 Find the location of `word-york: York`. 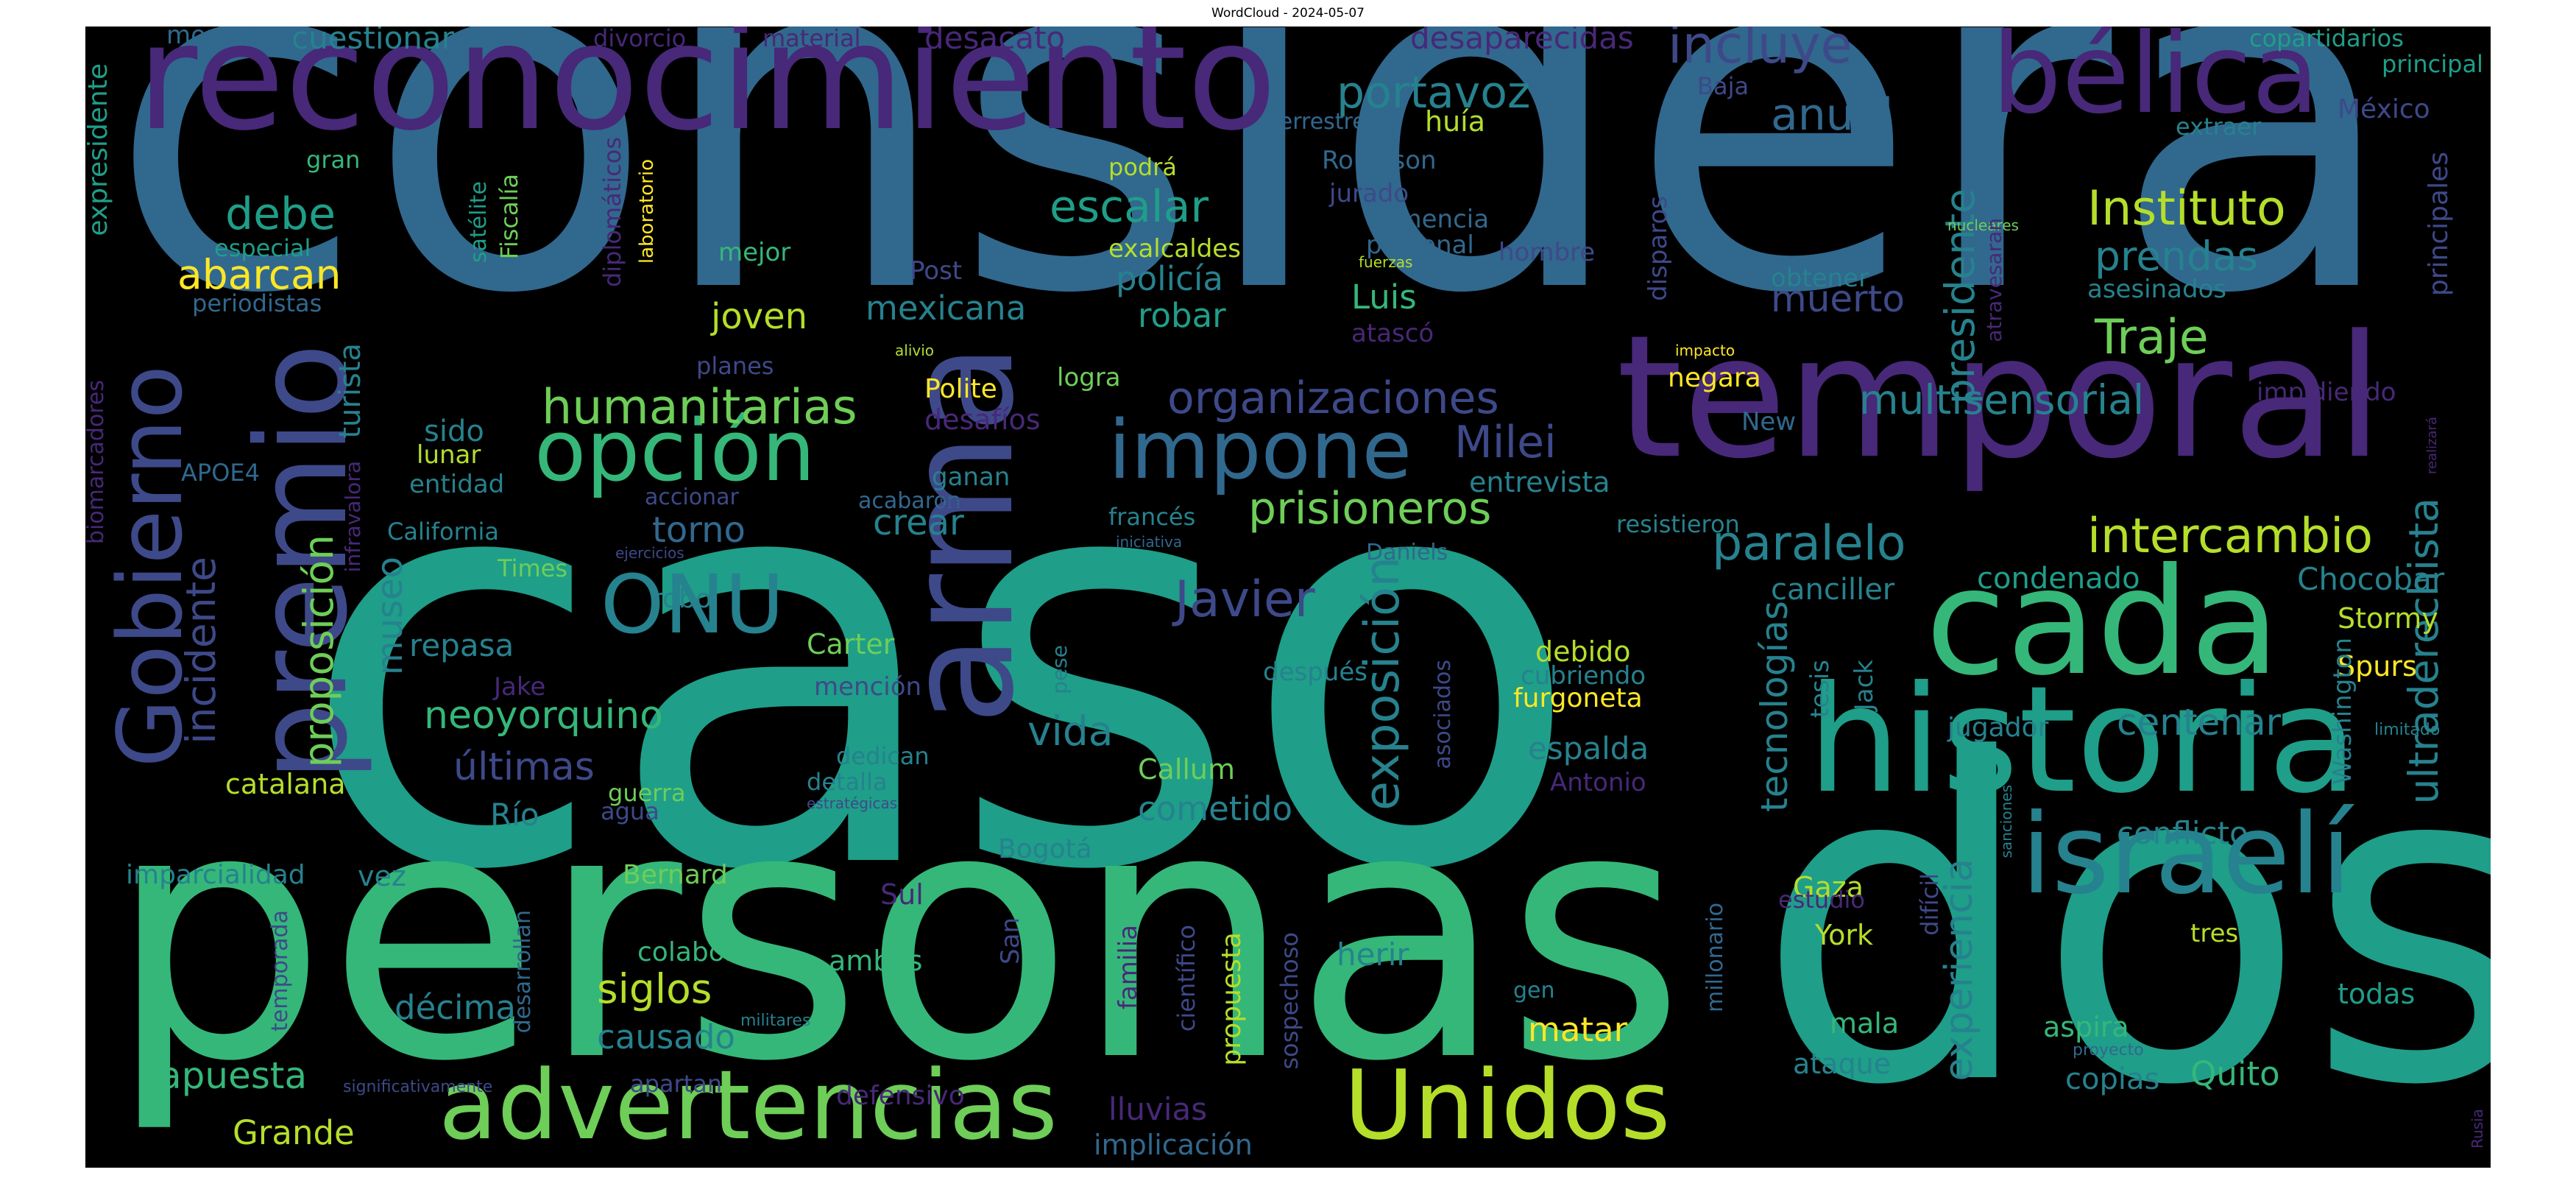

word-york: York is located at coordinates (1844, 935).